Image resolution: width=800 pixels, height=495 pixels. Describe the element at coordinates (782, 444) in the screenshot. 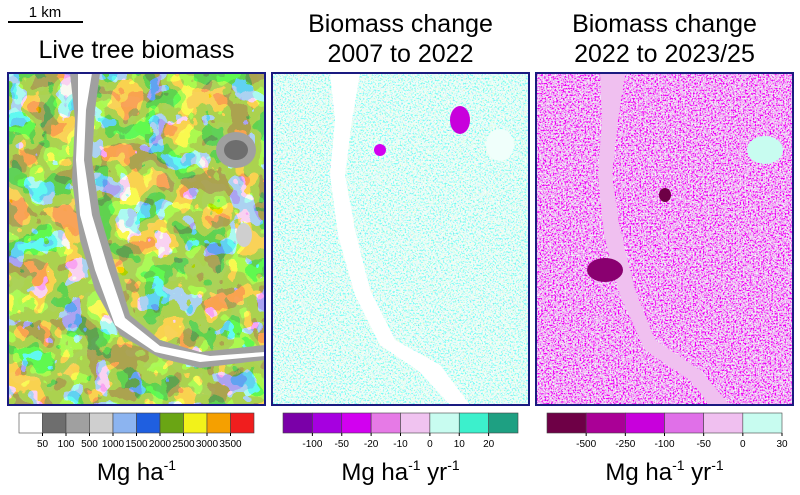

I see `legend-label: 30` at that location.